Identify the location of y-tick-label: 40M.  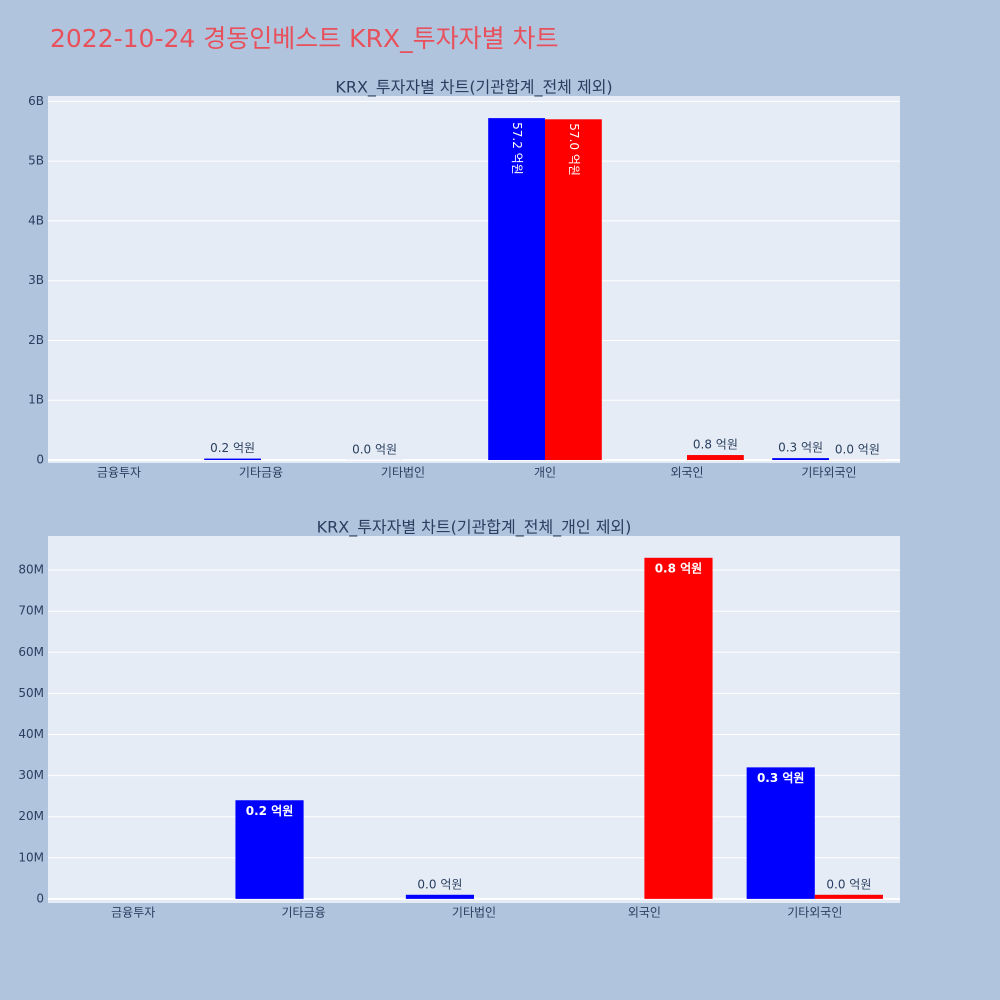
(31, 734).